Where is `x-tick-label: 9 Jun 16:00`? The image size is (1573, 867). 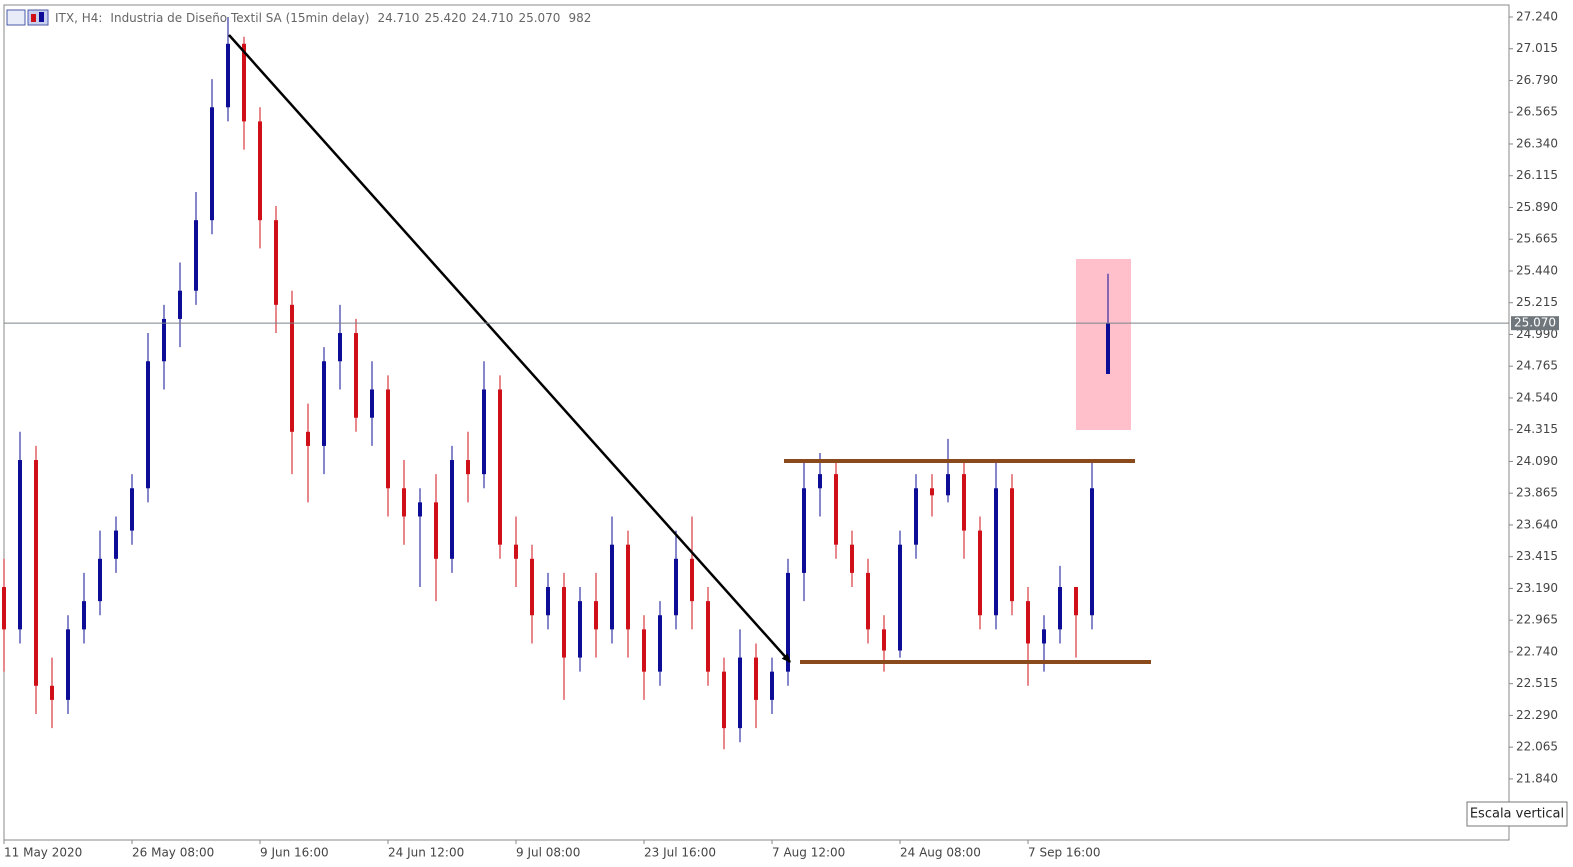 x-tick-label: 9 Jun 16:00 is located at coordinates (294, 853).